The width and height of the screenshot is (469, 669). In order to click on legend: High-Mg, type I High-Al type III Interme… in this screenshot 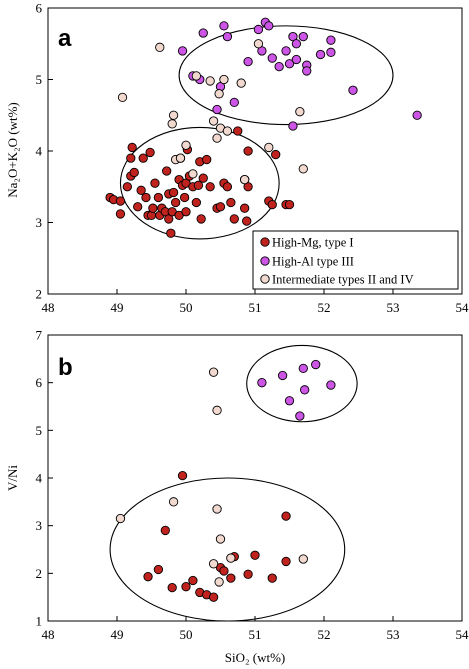, I will do `click(355, 260)`.